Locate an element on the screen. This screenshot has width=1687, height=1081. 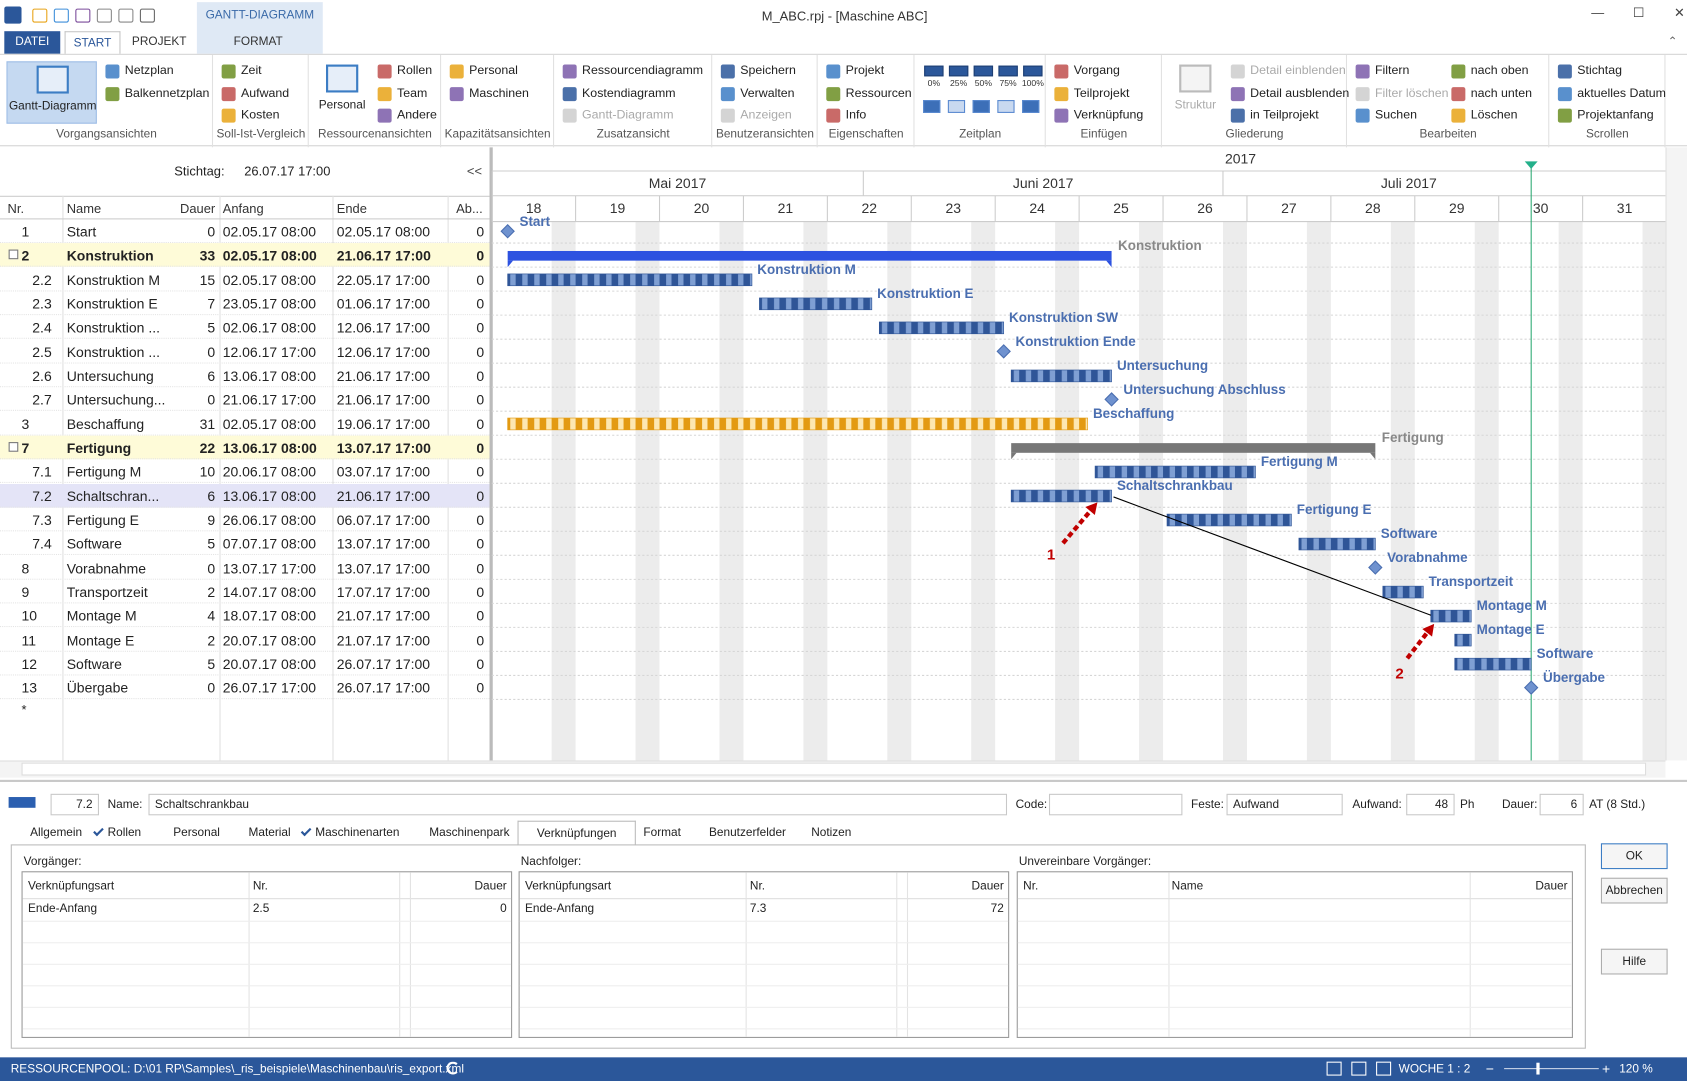
ribbon-button: Team is located at coordinates (405, 93).